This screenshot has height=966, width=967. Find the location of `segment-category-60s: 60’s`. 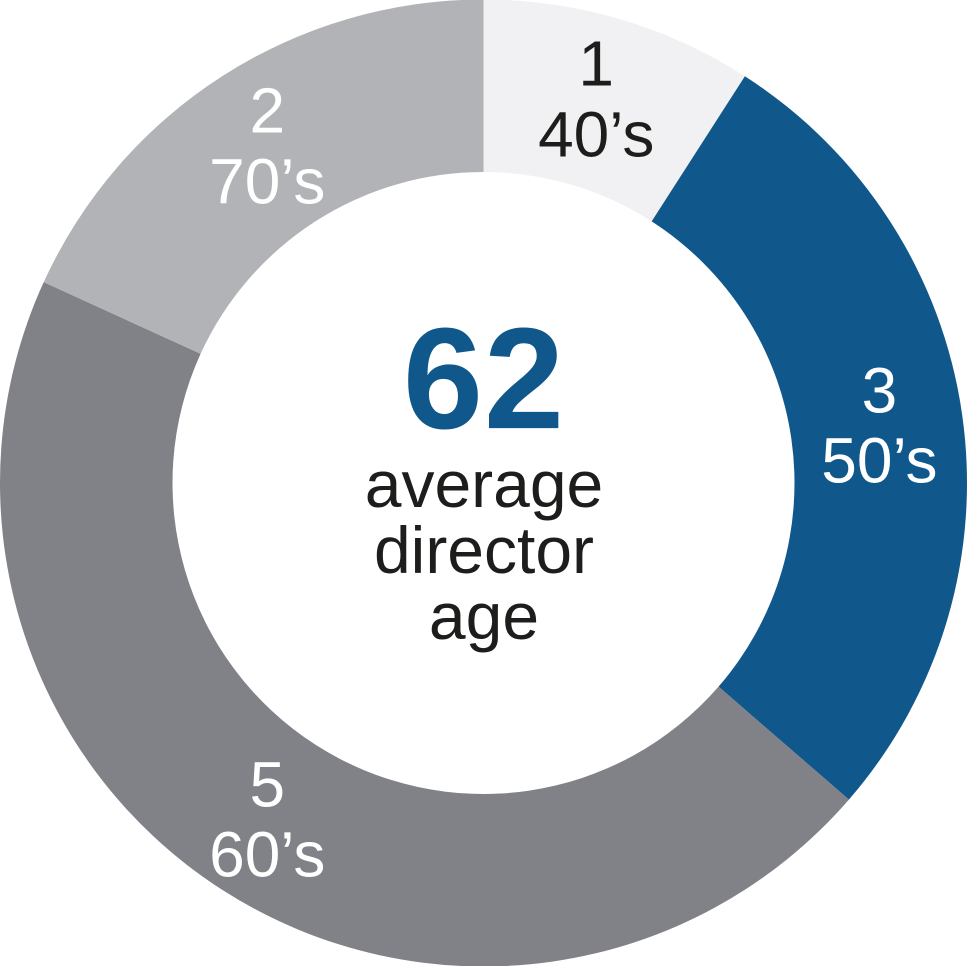

segment-category-60s: 60’s is located at coordinates (267, 854).